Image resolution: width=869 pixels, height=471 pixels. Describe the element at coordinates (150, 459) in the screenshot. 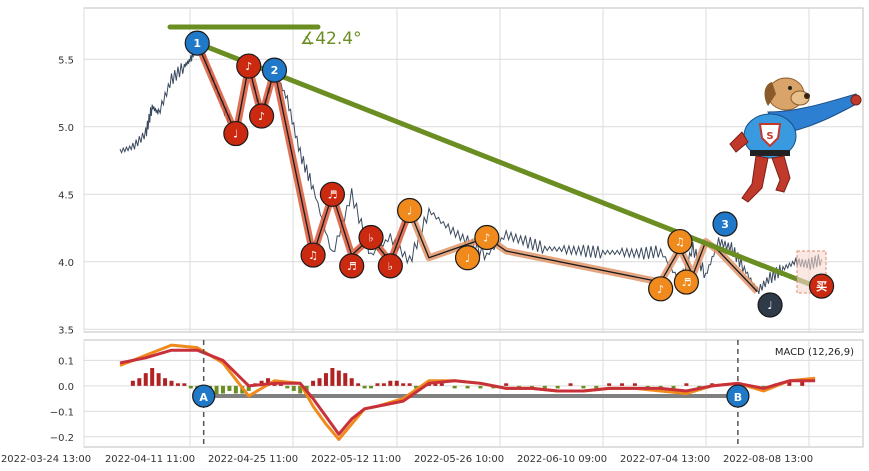

I see `x-tick-label: 2022-04-11 11:00` at that location.